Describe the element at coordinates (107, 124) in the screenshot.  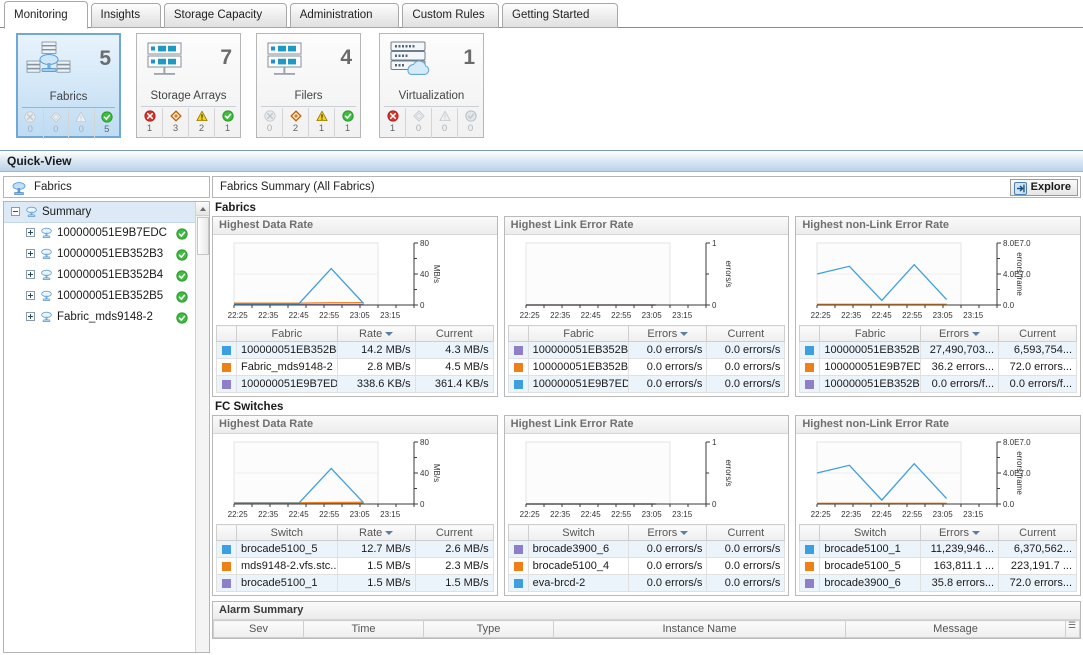
I see `severity-cell-ok: 5` at that location.